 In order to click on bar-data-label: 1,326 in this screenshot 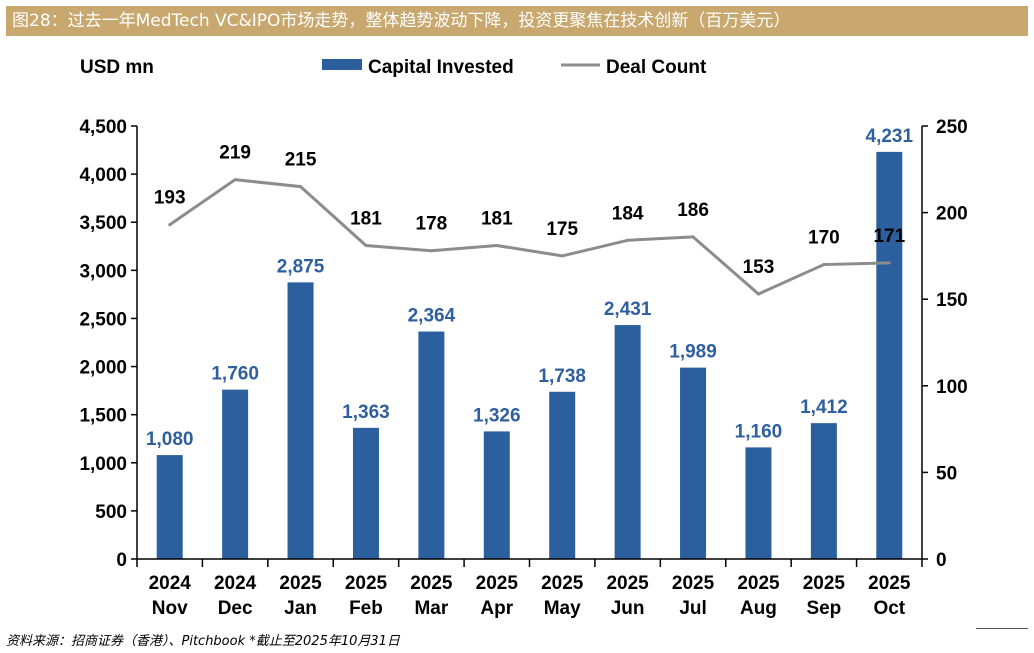, I will do `click(497, 415)`.